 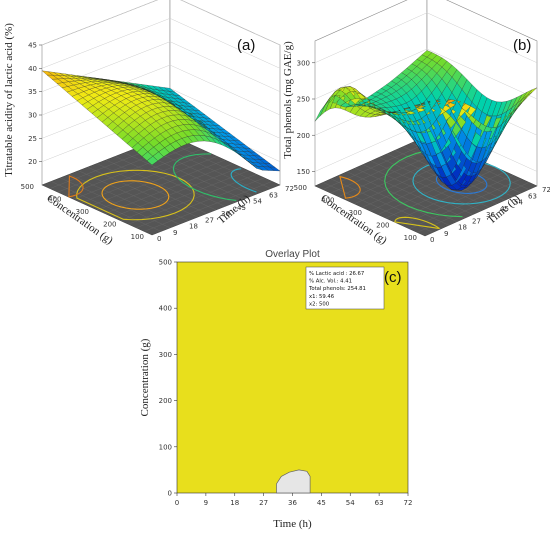 What do you see at coordinates (145, 377) in the screenshot?
I see `y-axis-label: Concentration (g)` at bounding box center [145, 377].